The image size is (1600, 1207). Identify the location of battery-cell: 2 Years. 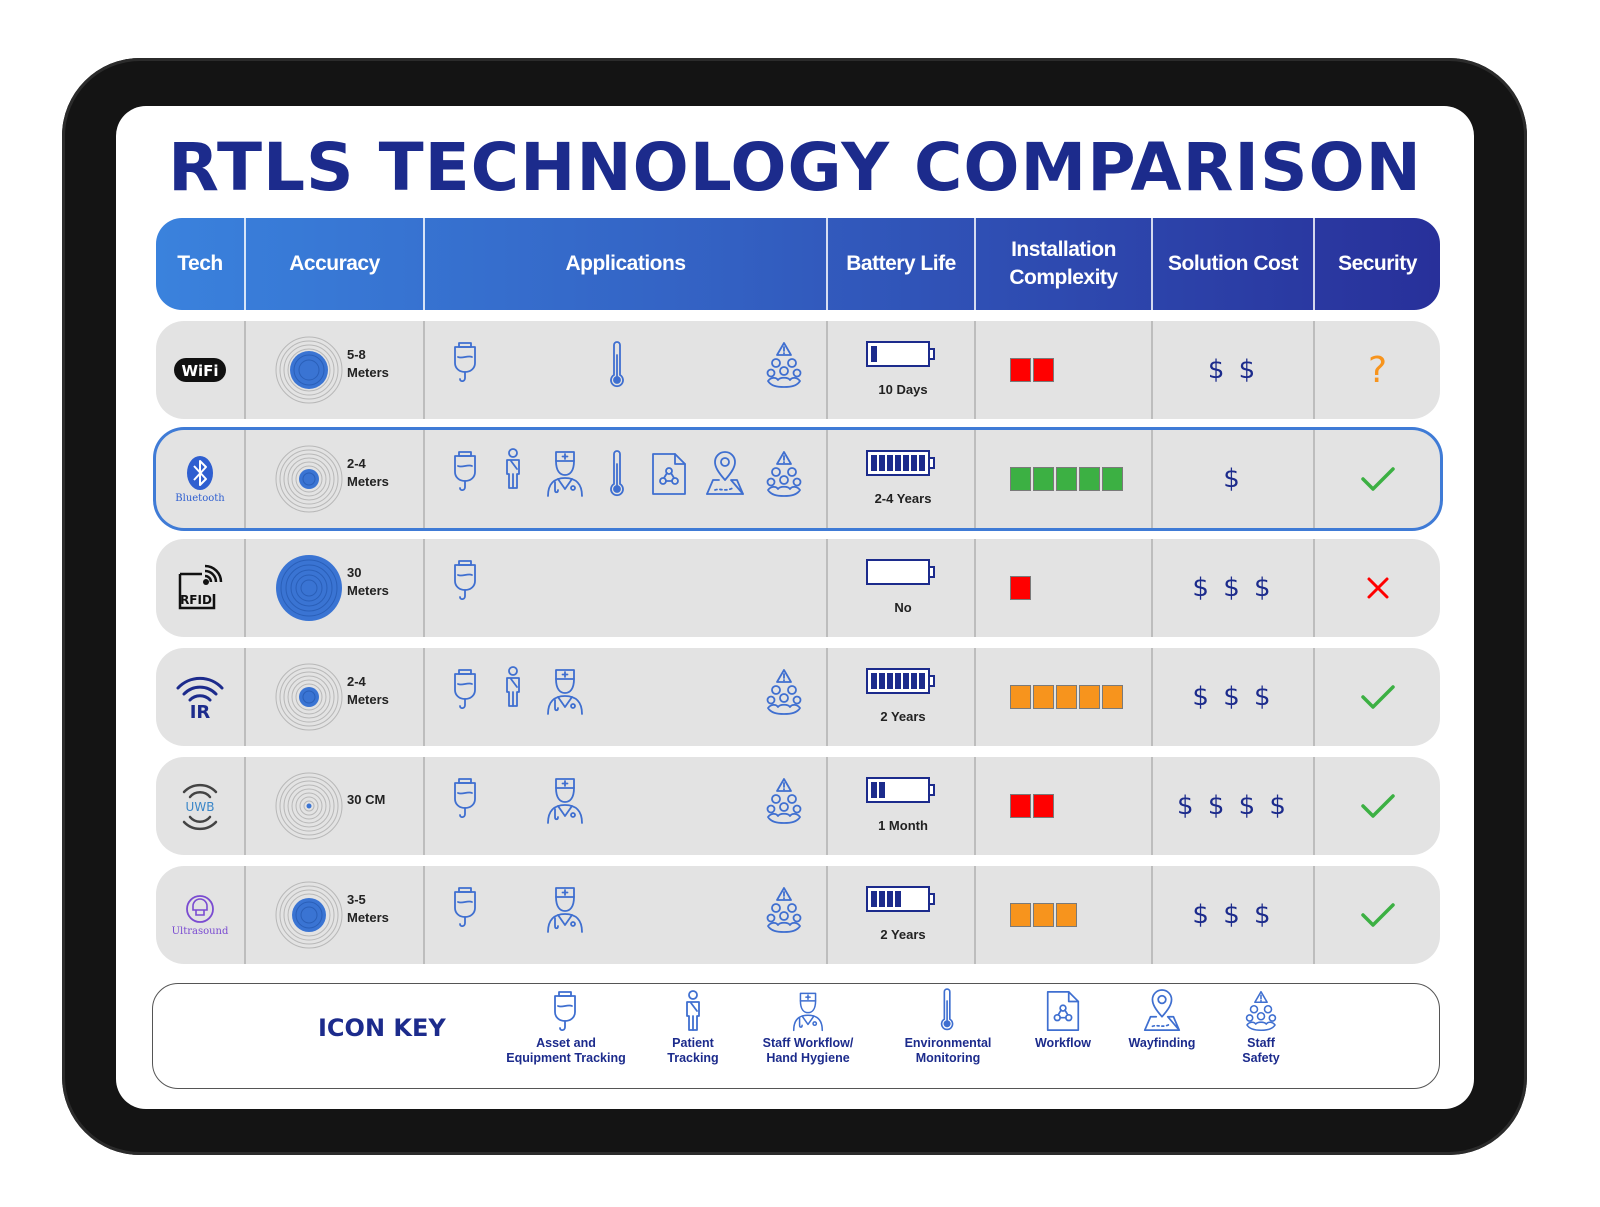
(901, 915).